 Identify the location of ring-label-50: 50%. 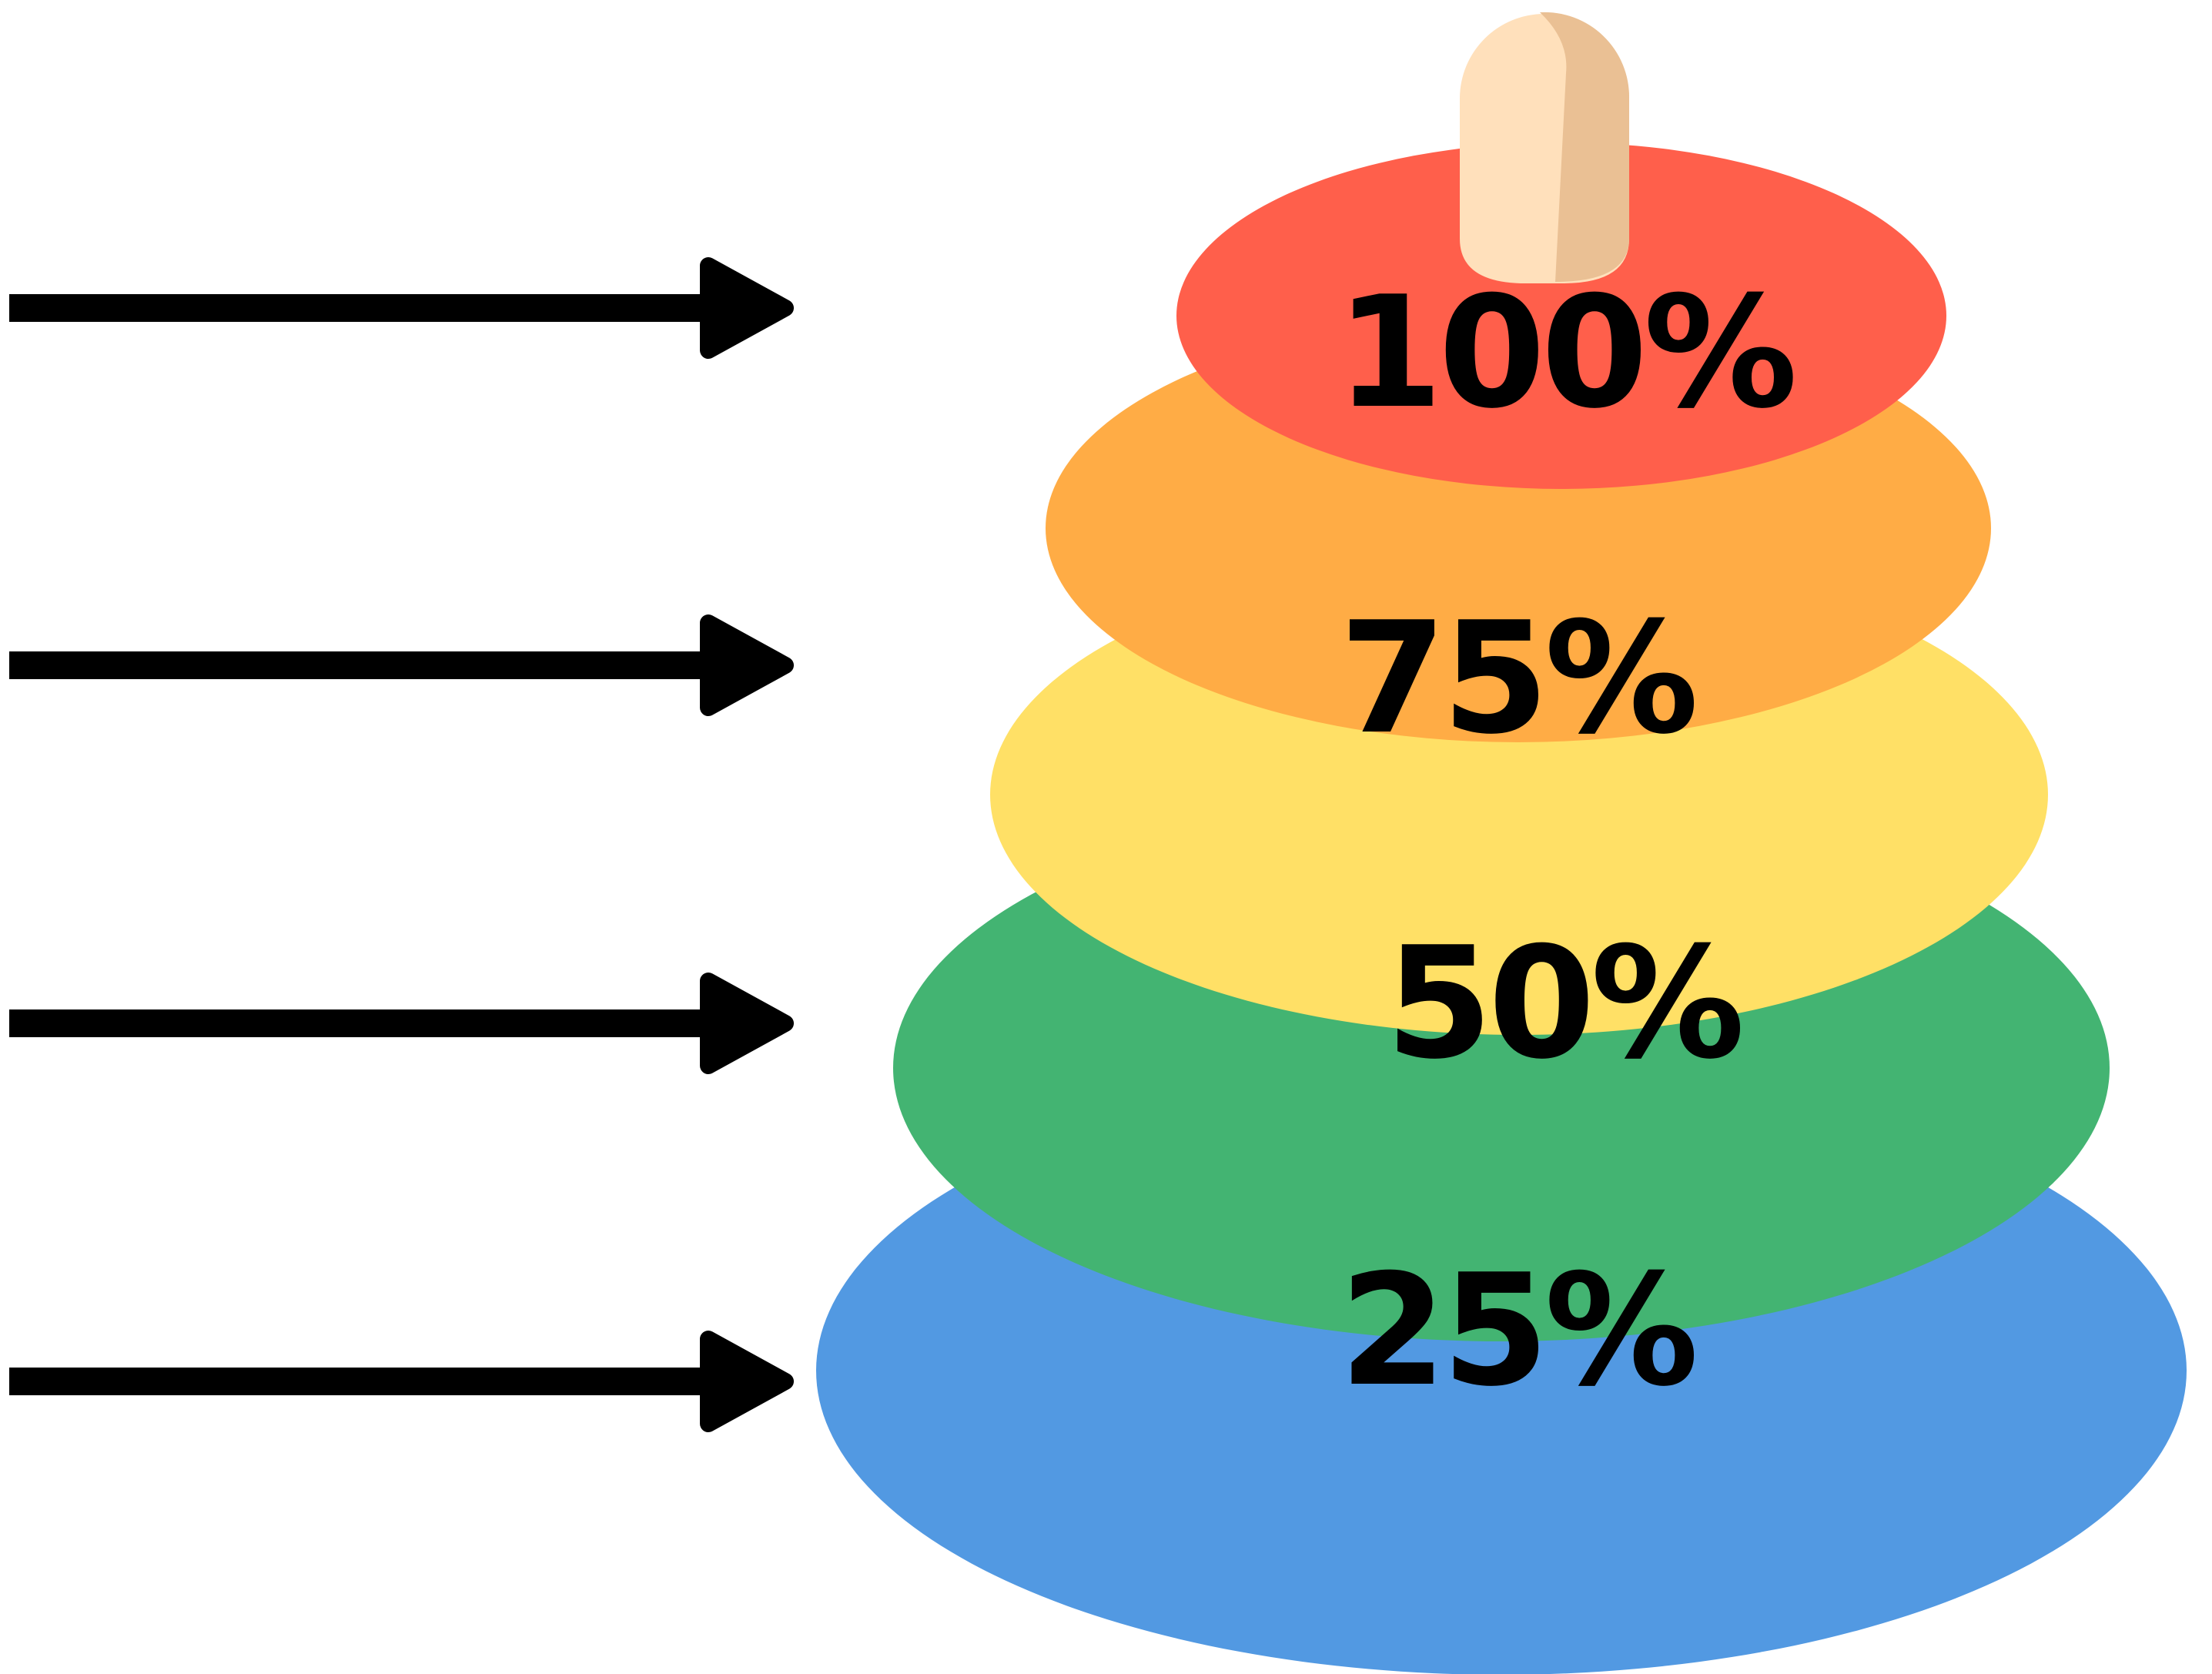
(1563, 1003).